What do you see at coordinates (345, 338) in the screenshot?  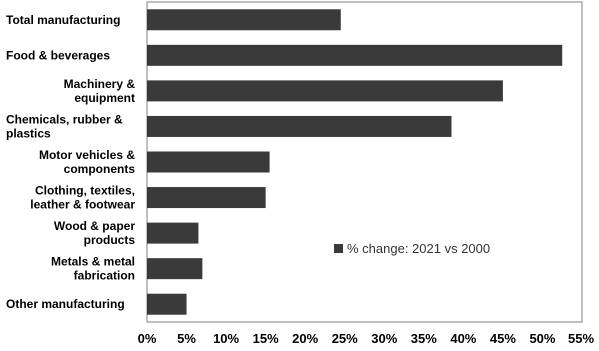 I see `x-tick-label-5: 25%` at bounding box center [345, 338].